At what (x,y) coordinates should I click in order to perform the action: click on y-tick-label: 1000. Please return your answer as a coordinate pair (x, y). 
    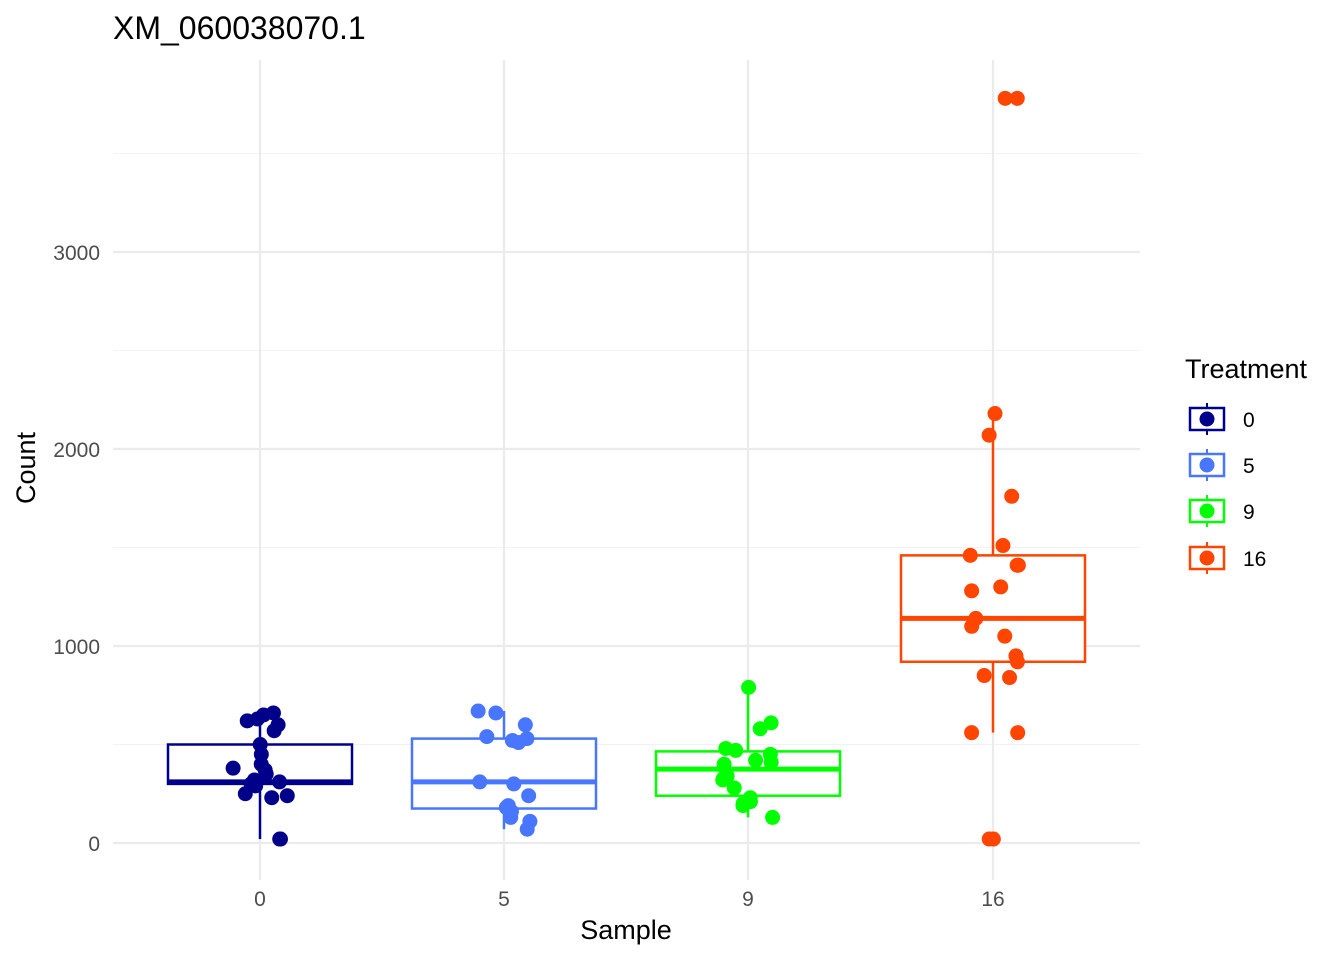
    Looking at the image, I should click on (76, 647).